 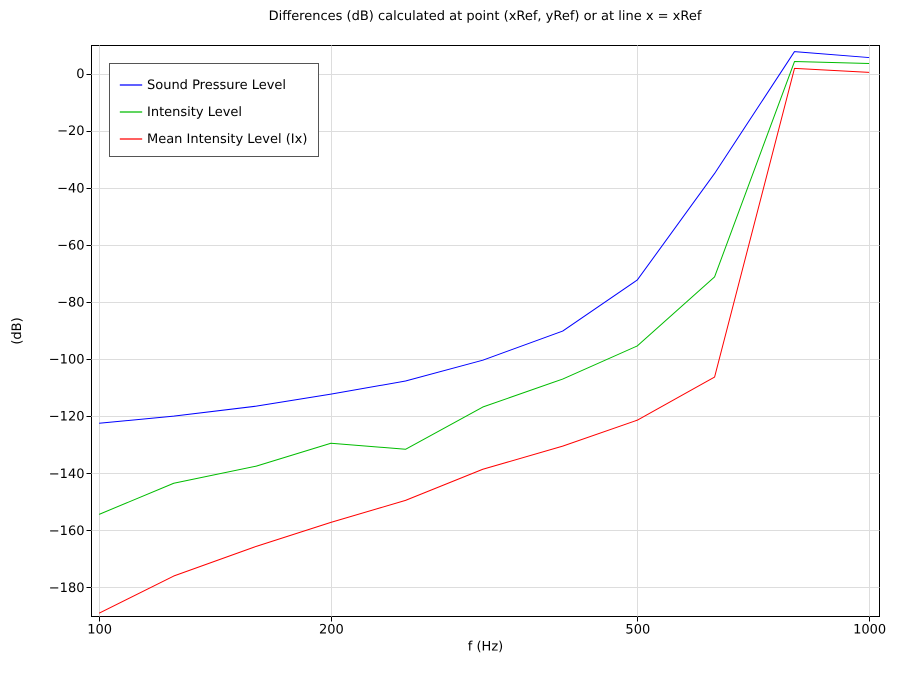 I want to click on y-tick-label: −20, so click(x=70, y=132).